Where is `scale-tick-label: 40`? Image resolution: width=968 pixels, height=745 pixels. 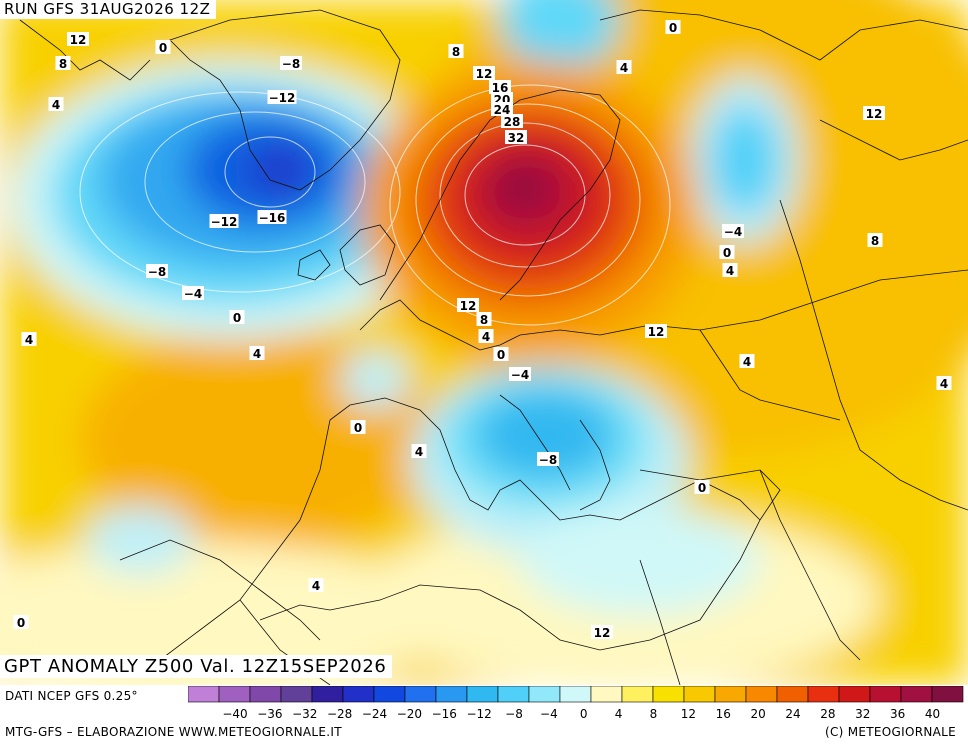
scale-tick-label: 40 is located at coordinates (932, 714).